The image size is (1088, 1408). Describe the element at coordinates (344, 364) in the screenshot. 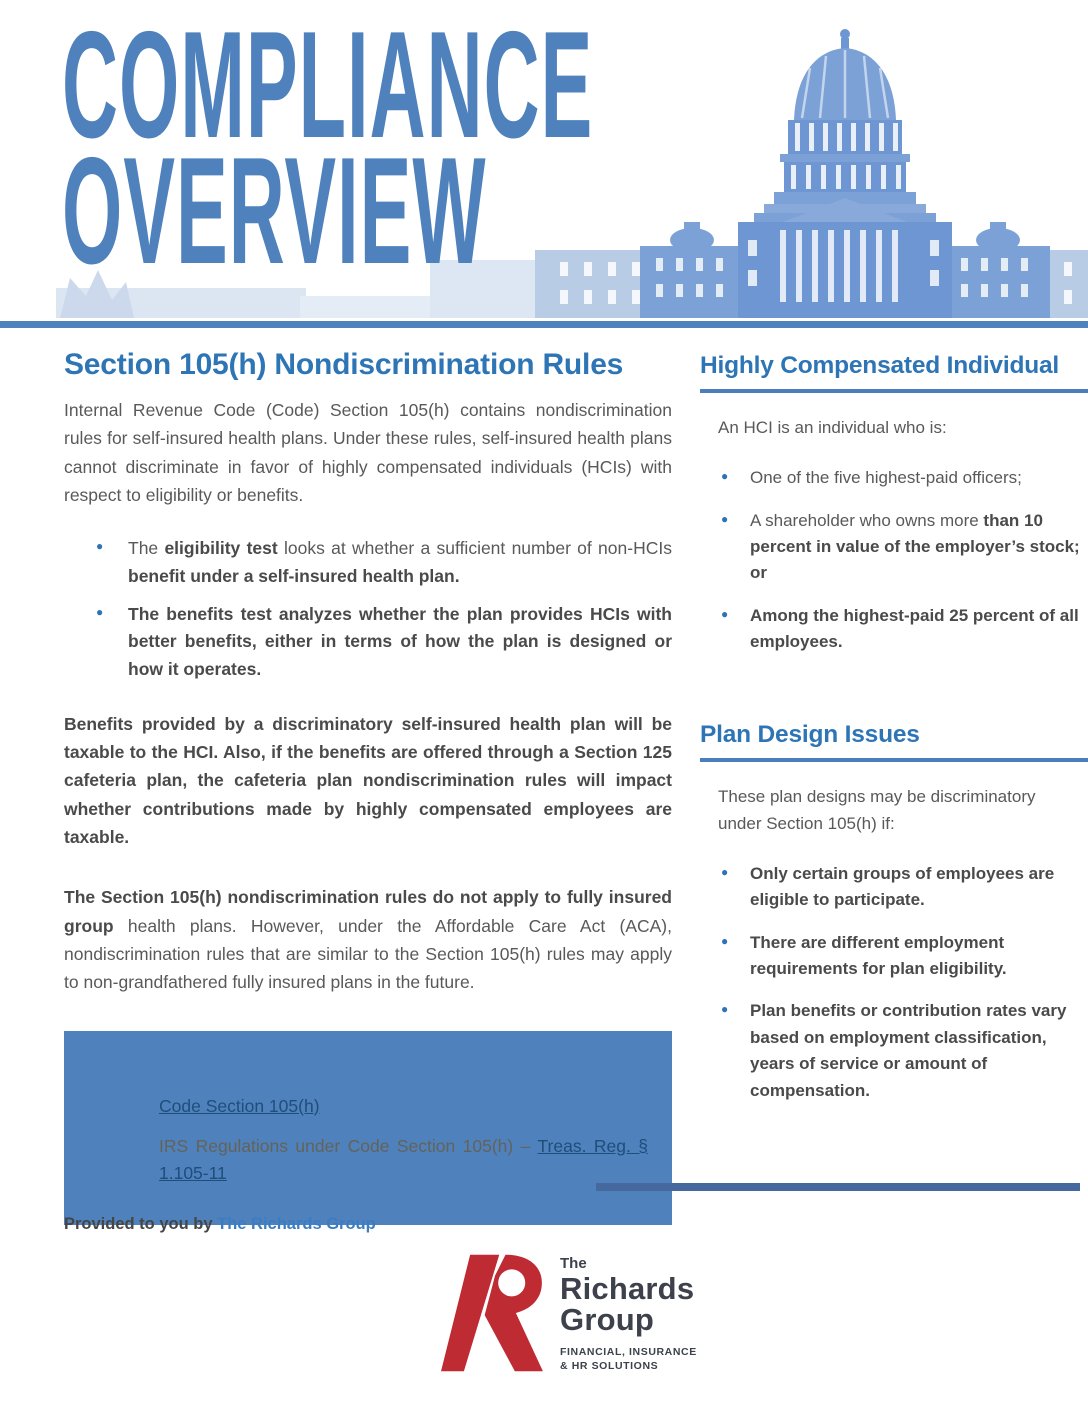

I see `article-heading: Section 105(h) Nondiscrimination Rules` at that location.